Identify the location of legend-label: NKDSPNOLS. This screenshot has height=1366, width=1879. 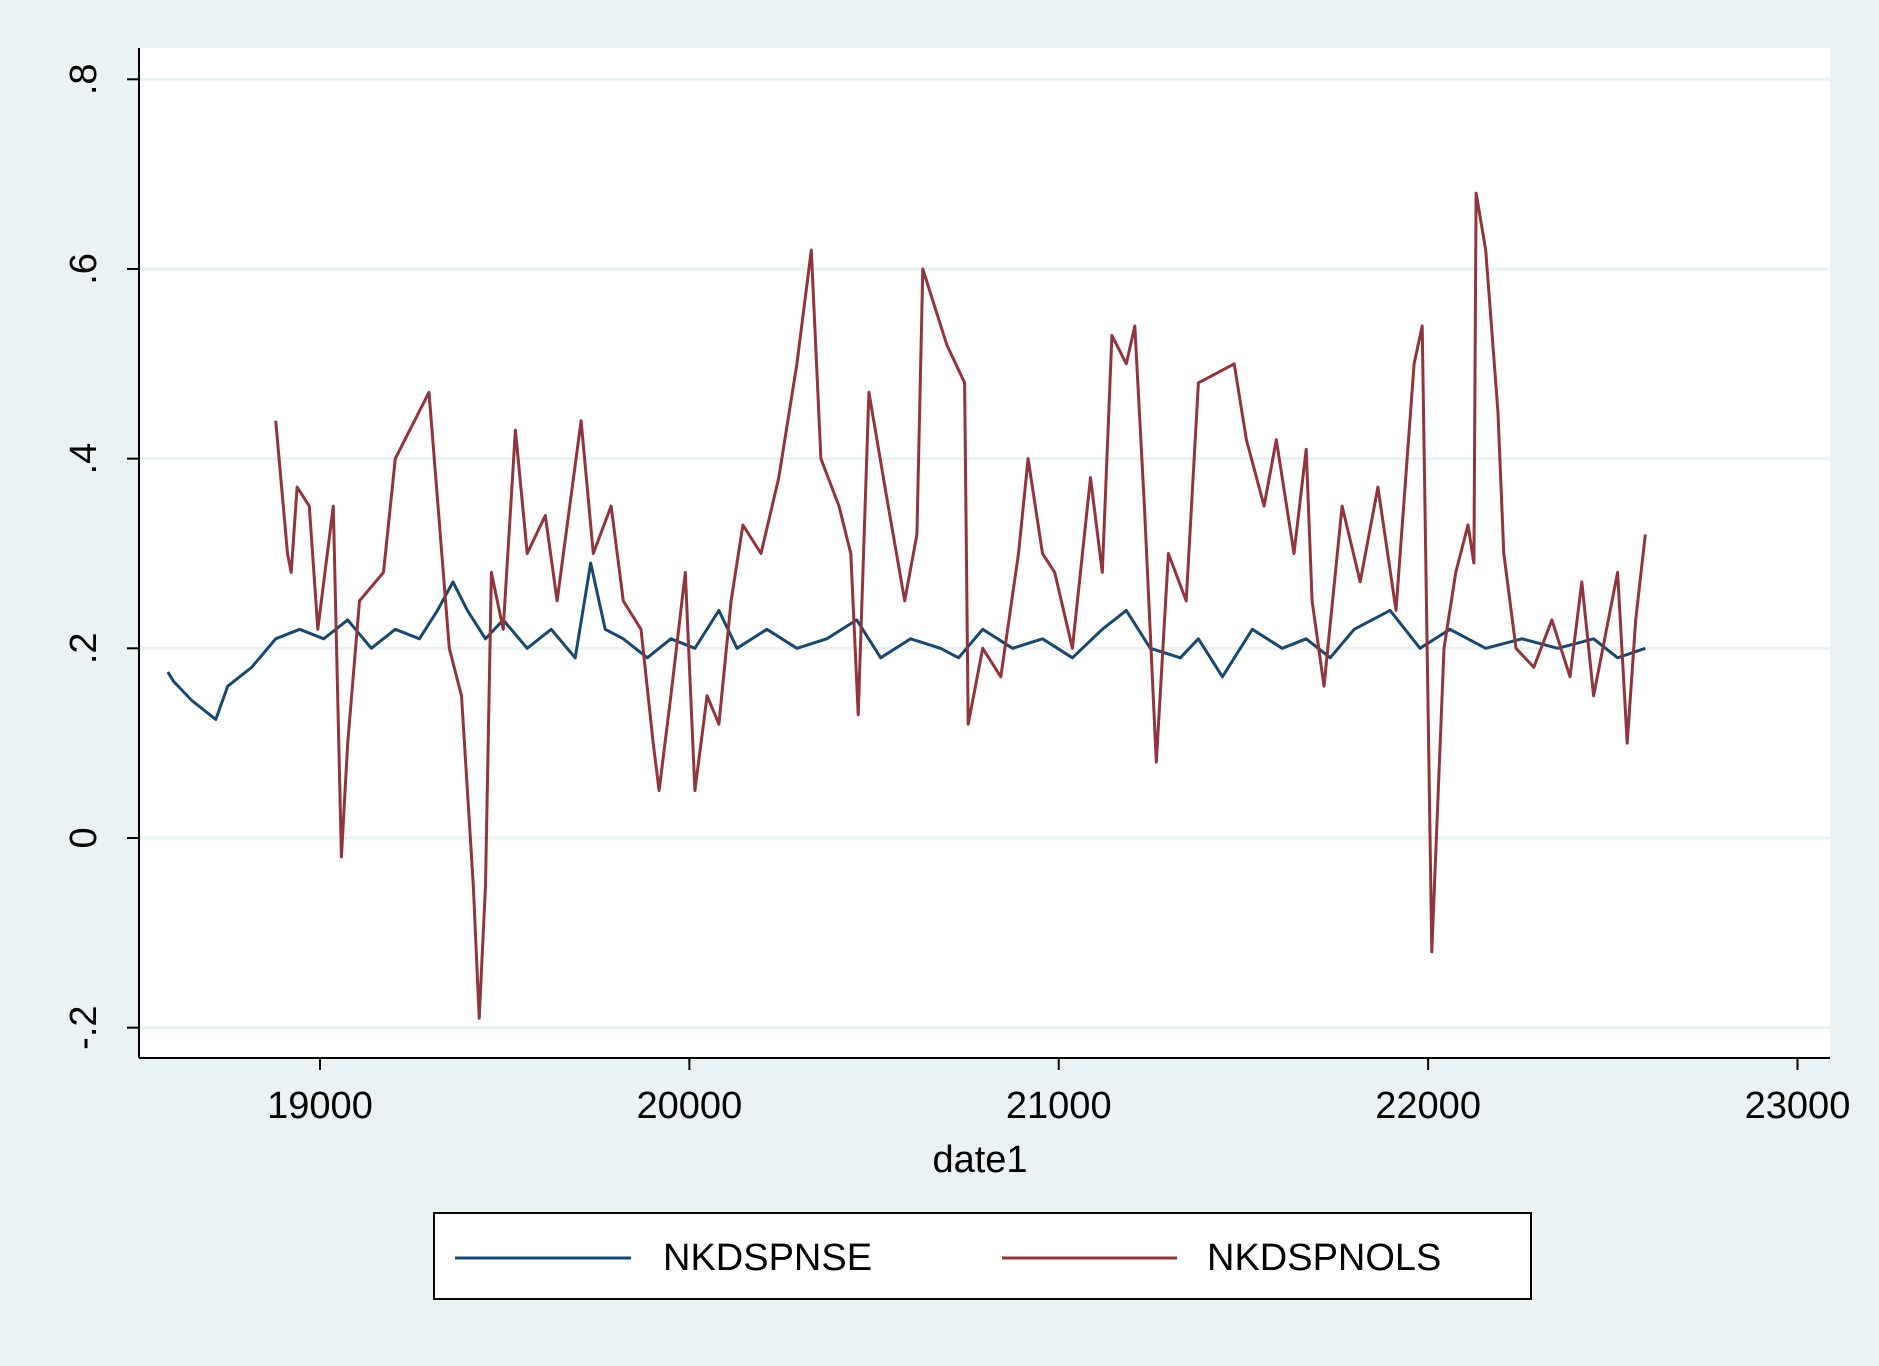
(1324, 1258).